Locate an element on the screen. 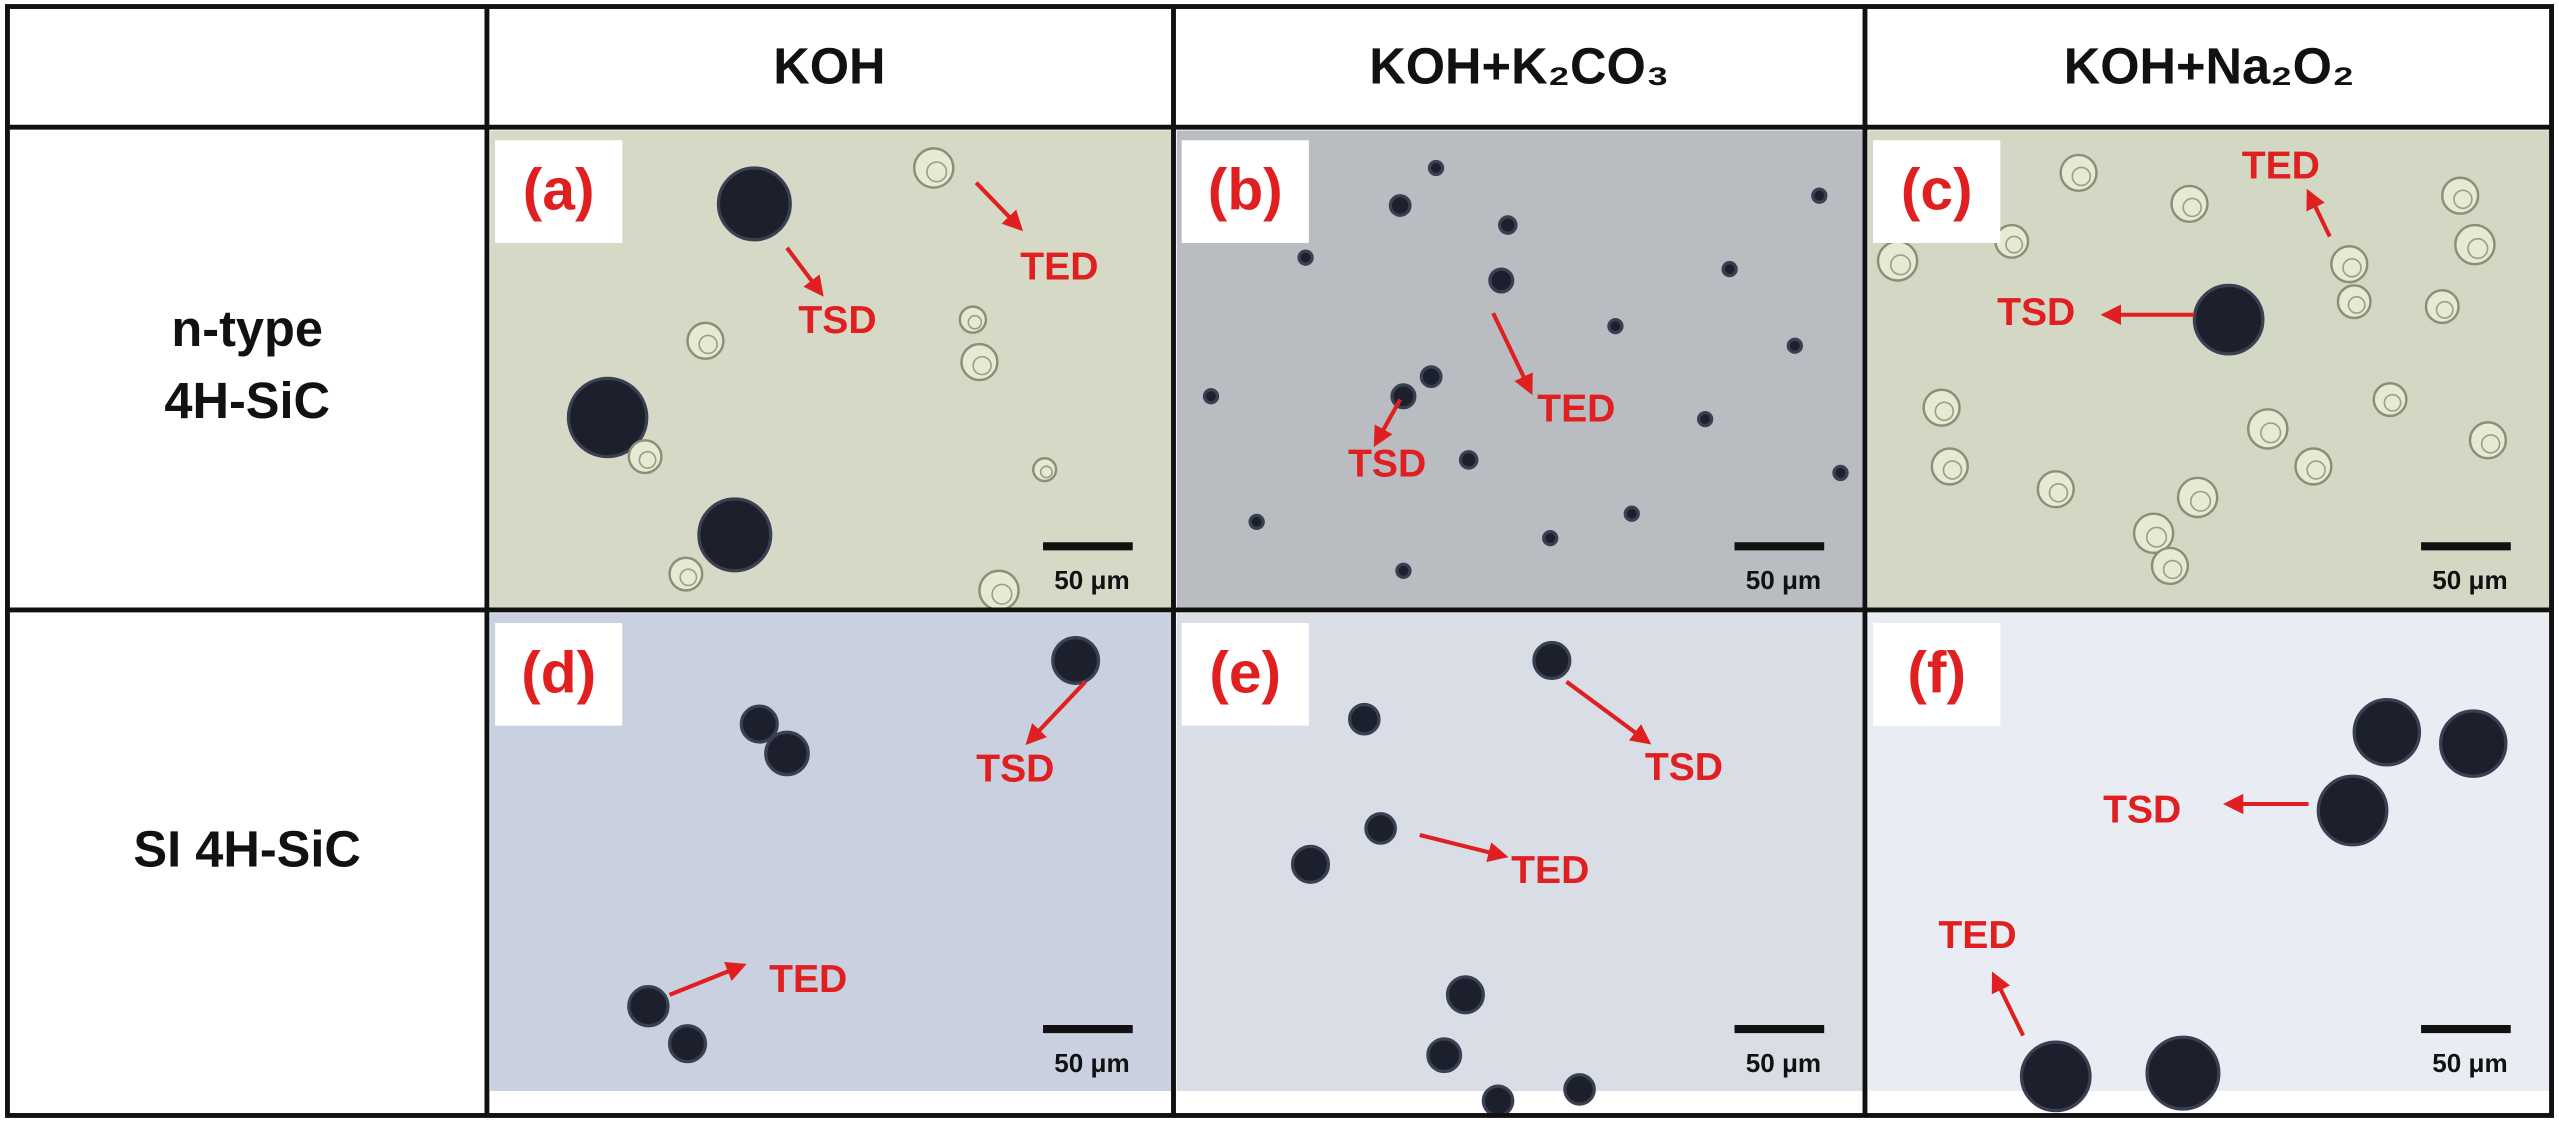 This screenshot has width=2559, height=1122. row-label: SI 4H-SiC is located at coordinates (247, 848).